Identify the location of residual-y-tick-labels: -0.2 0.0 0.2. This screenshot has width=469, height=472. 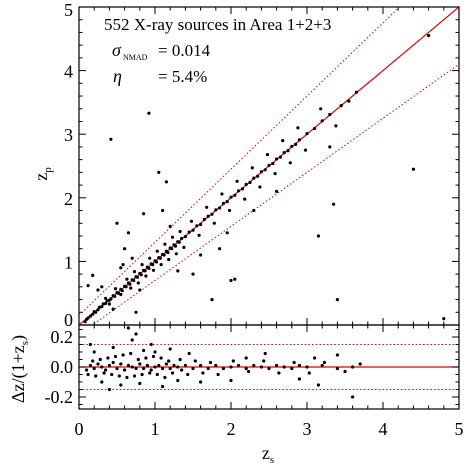
(59, 367).